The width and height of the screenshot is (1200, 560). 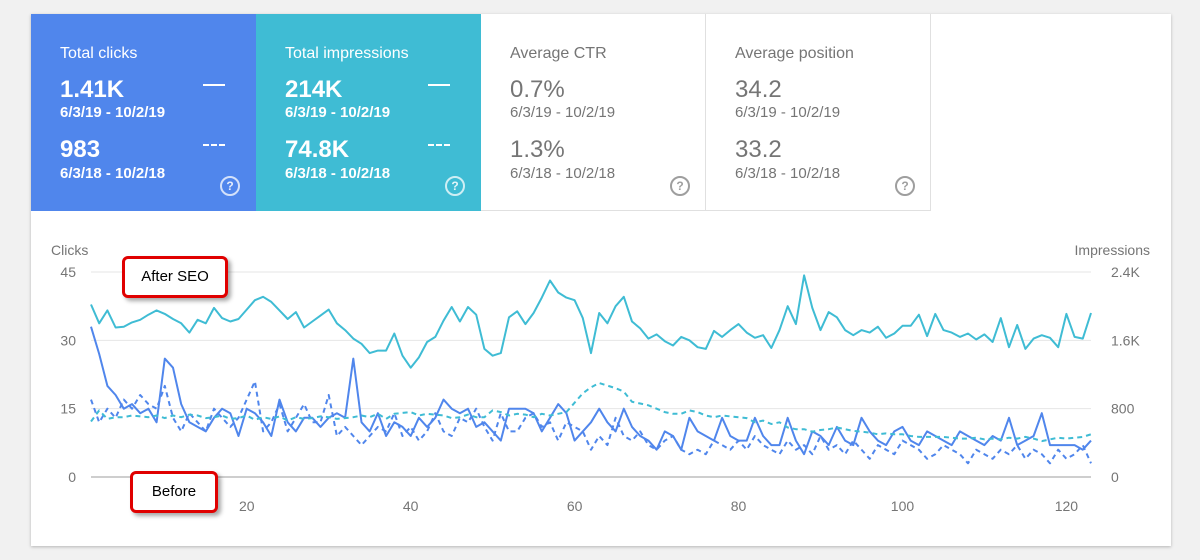 What do you see at coordinates (537, 89) in the screenshot?
I see `tile-value-current: 0.7%` at bounding box center [537, 89].